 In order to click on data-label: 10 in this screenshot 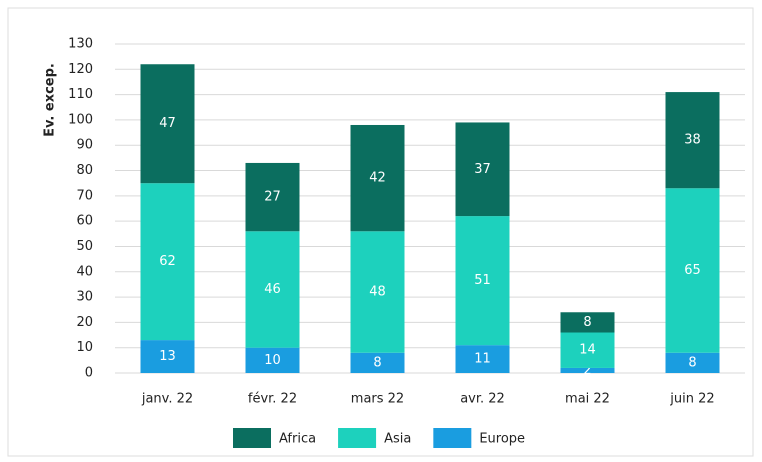, I will do `click(272, 360)`.